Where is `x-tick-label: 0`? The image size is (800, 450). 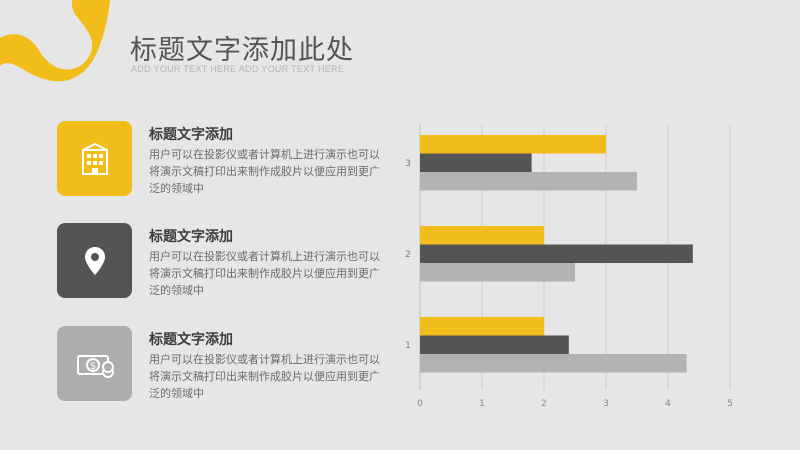
x-tick-label: 0 is located at coordinates (420, 404).